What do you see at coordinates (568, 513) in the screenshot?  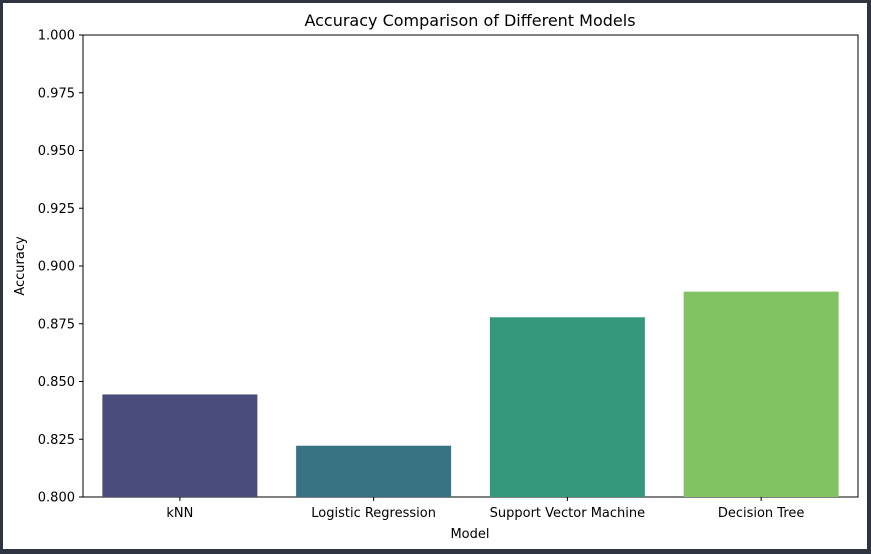 I see `x-tick-label-2: Support Vector Machine` at bounding box center [568, 513].